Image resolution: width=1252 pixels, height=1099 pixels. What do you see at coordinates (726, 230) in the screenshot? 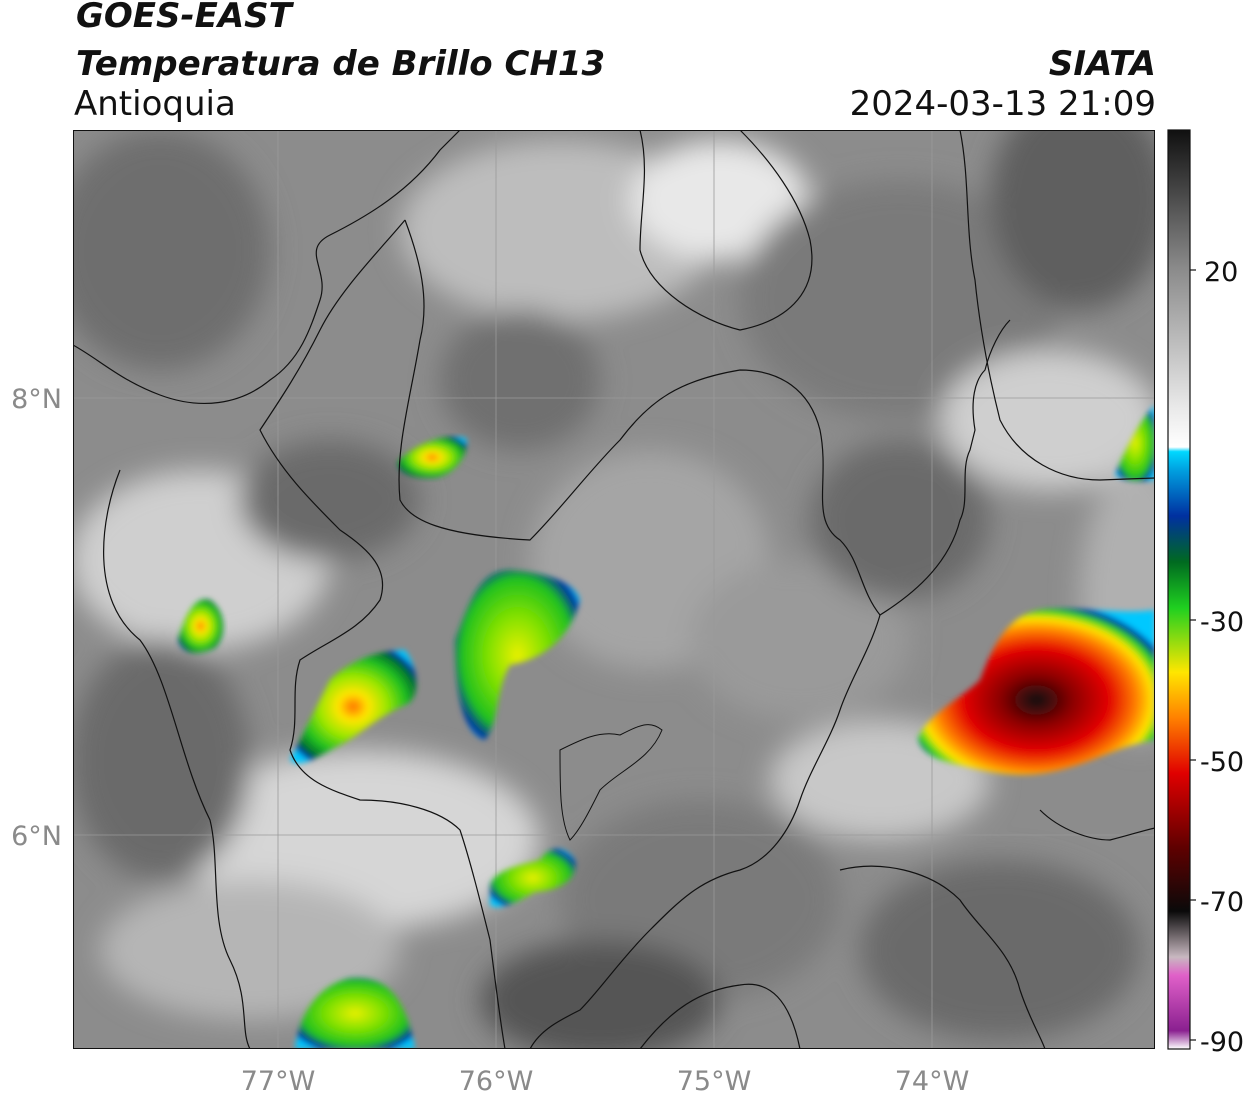
I see `departmental-line-north` at bounding box center [726, 230].